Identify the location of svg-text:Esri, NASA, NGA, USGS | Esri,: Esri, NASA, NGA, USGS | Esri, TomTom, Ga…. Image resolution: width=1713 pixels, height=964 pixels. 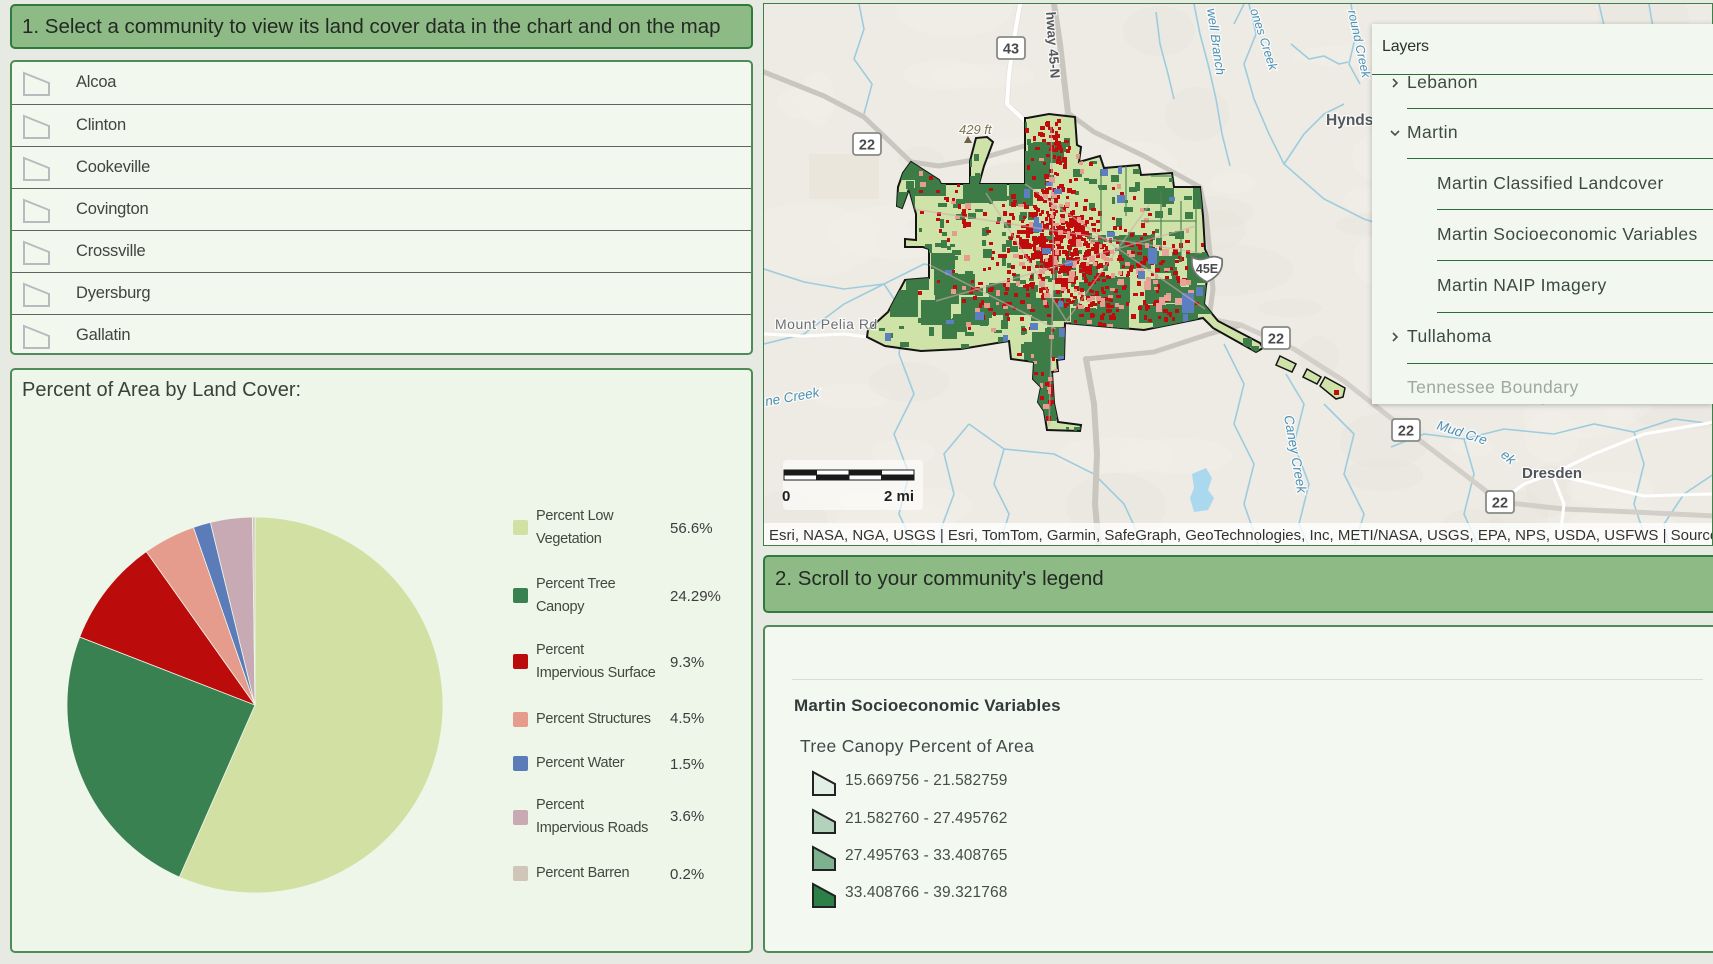
(1241, 535).